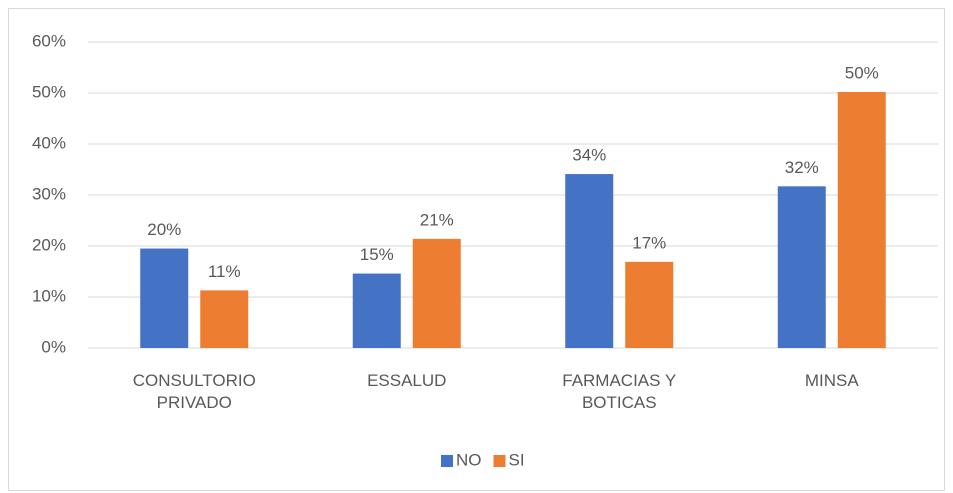 This screenshot has width=953, height=493. What do you see at coordinates (49, 91) in the screenshot?
I see `y-tick-label: 50%` at bounding box center [49, 91].